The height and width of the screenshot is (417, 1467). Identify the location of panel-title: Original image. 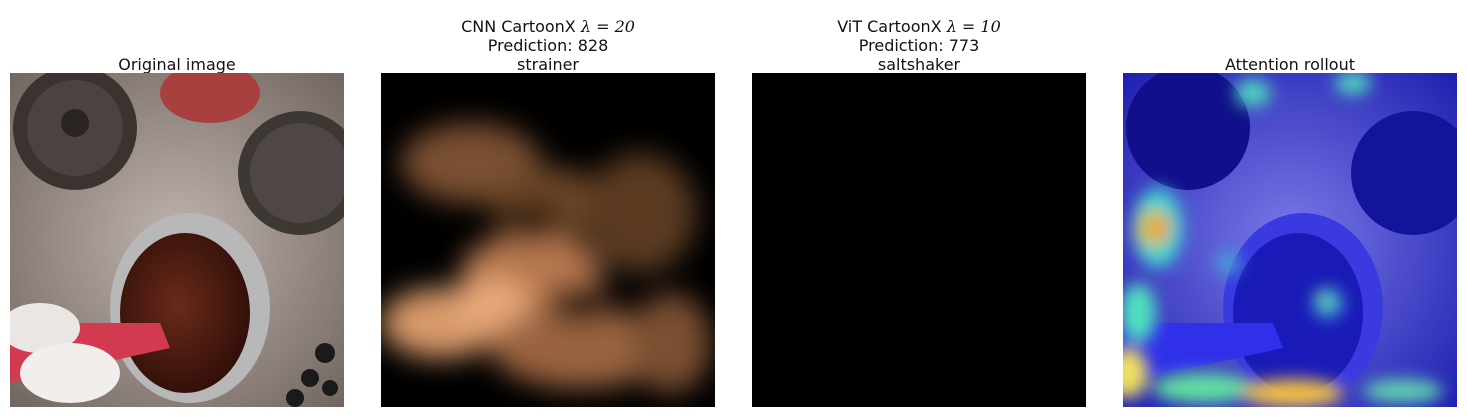
(177, 64).